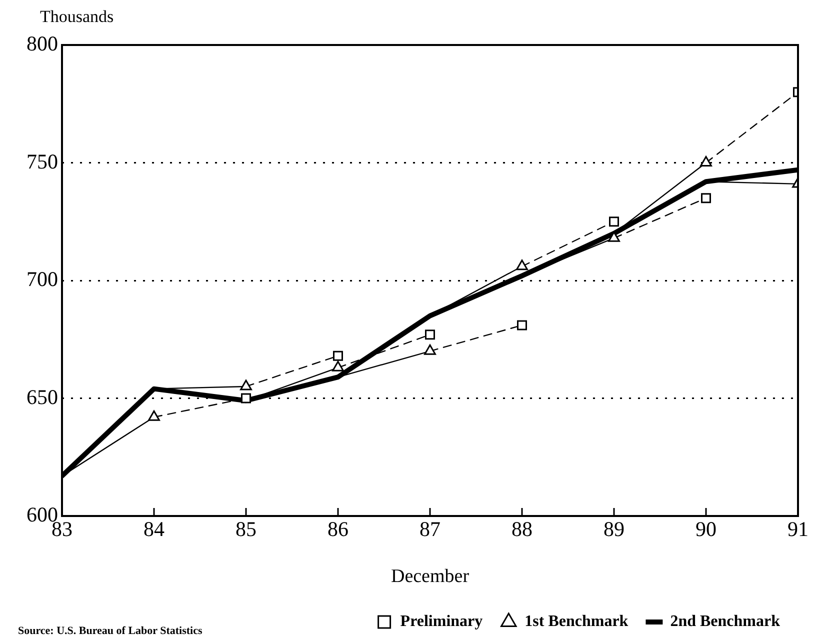 The height and width of the screenshot is (640, 813). I want to click on x-tick-label: 91, so click(798, 529).